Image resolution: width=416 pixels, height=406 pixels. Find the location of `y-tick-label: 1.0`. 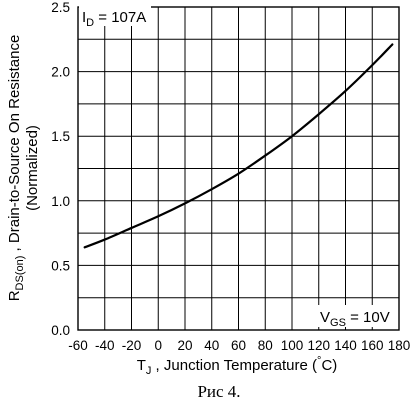

y-tick-label: 1.0 is located at coordinates (60, 201).